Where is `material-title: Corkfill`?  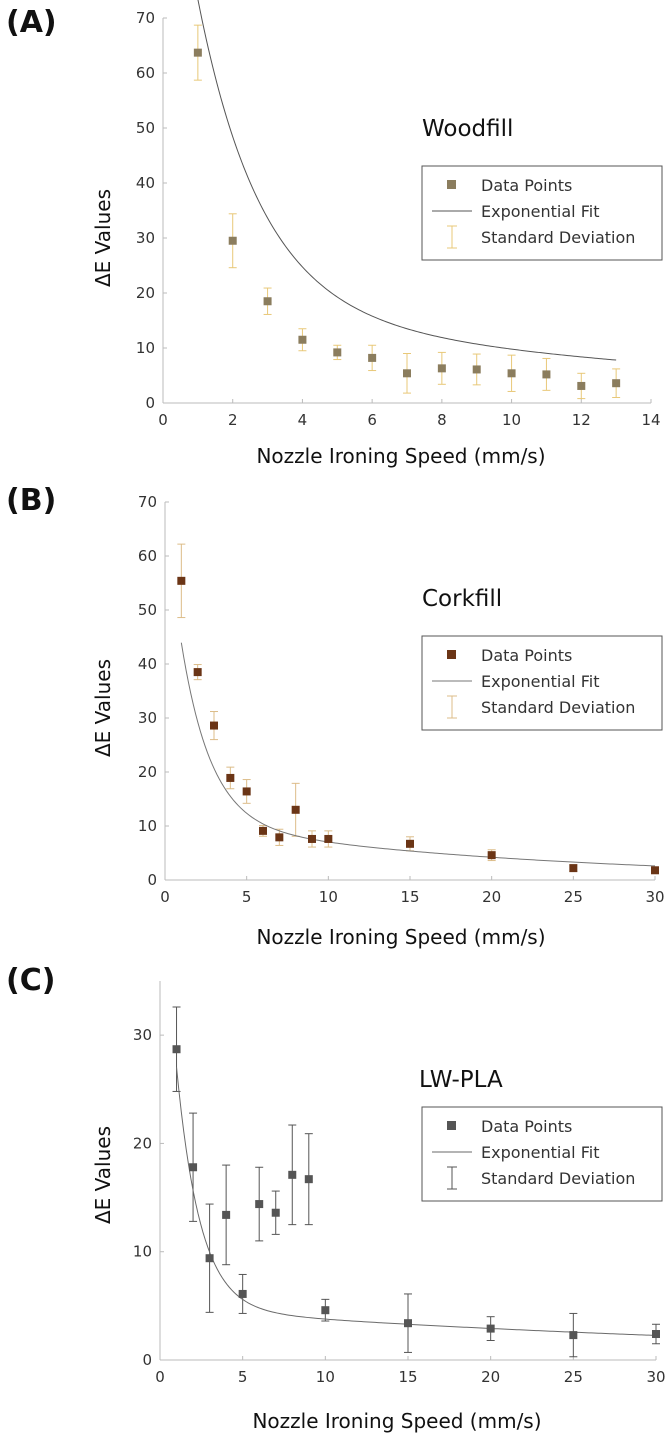 material-title: Corkfill is located at coordinates (462, 599).